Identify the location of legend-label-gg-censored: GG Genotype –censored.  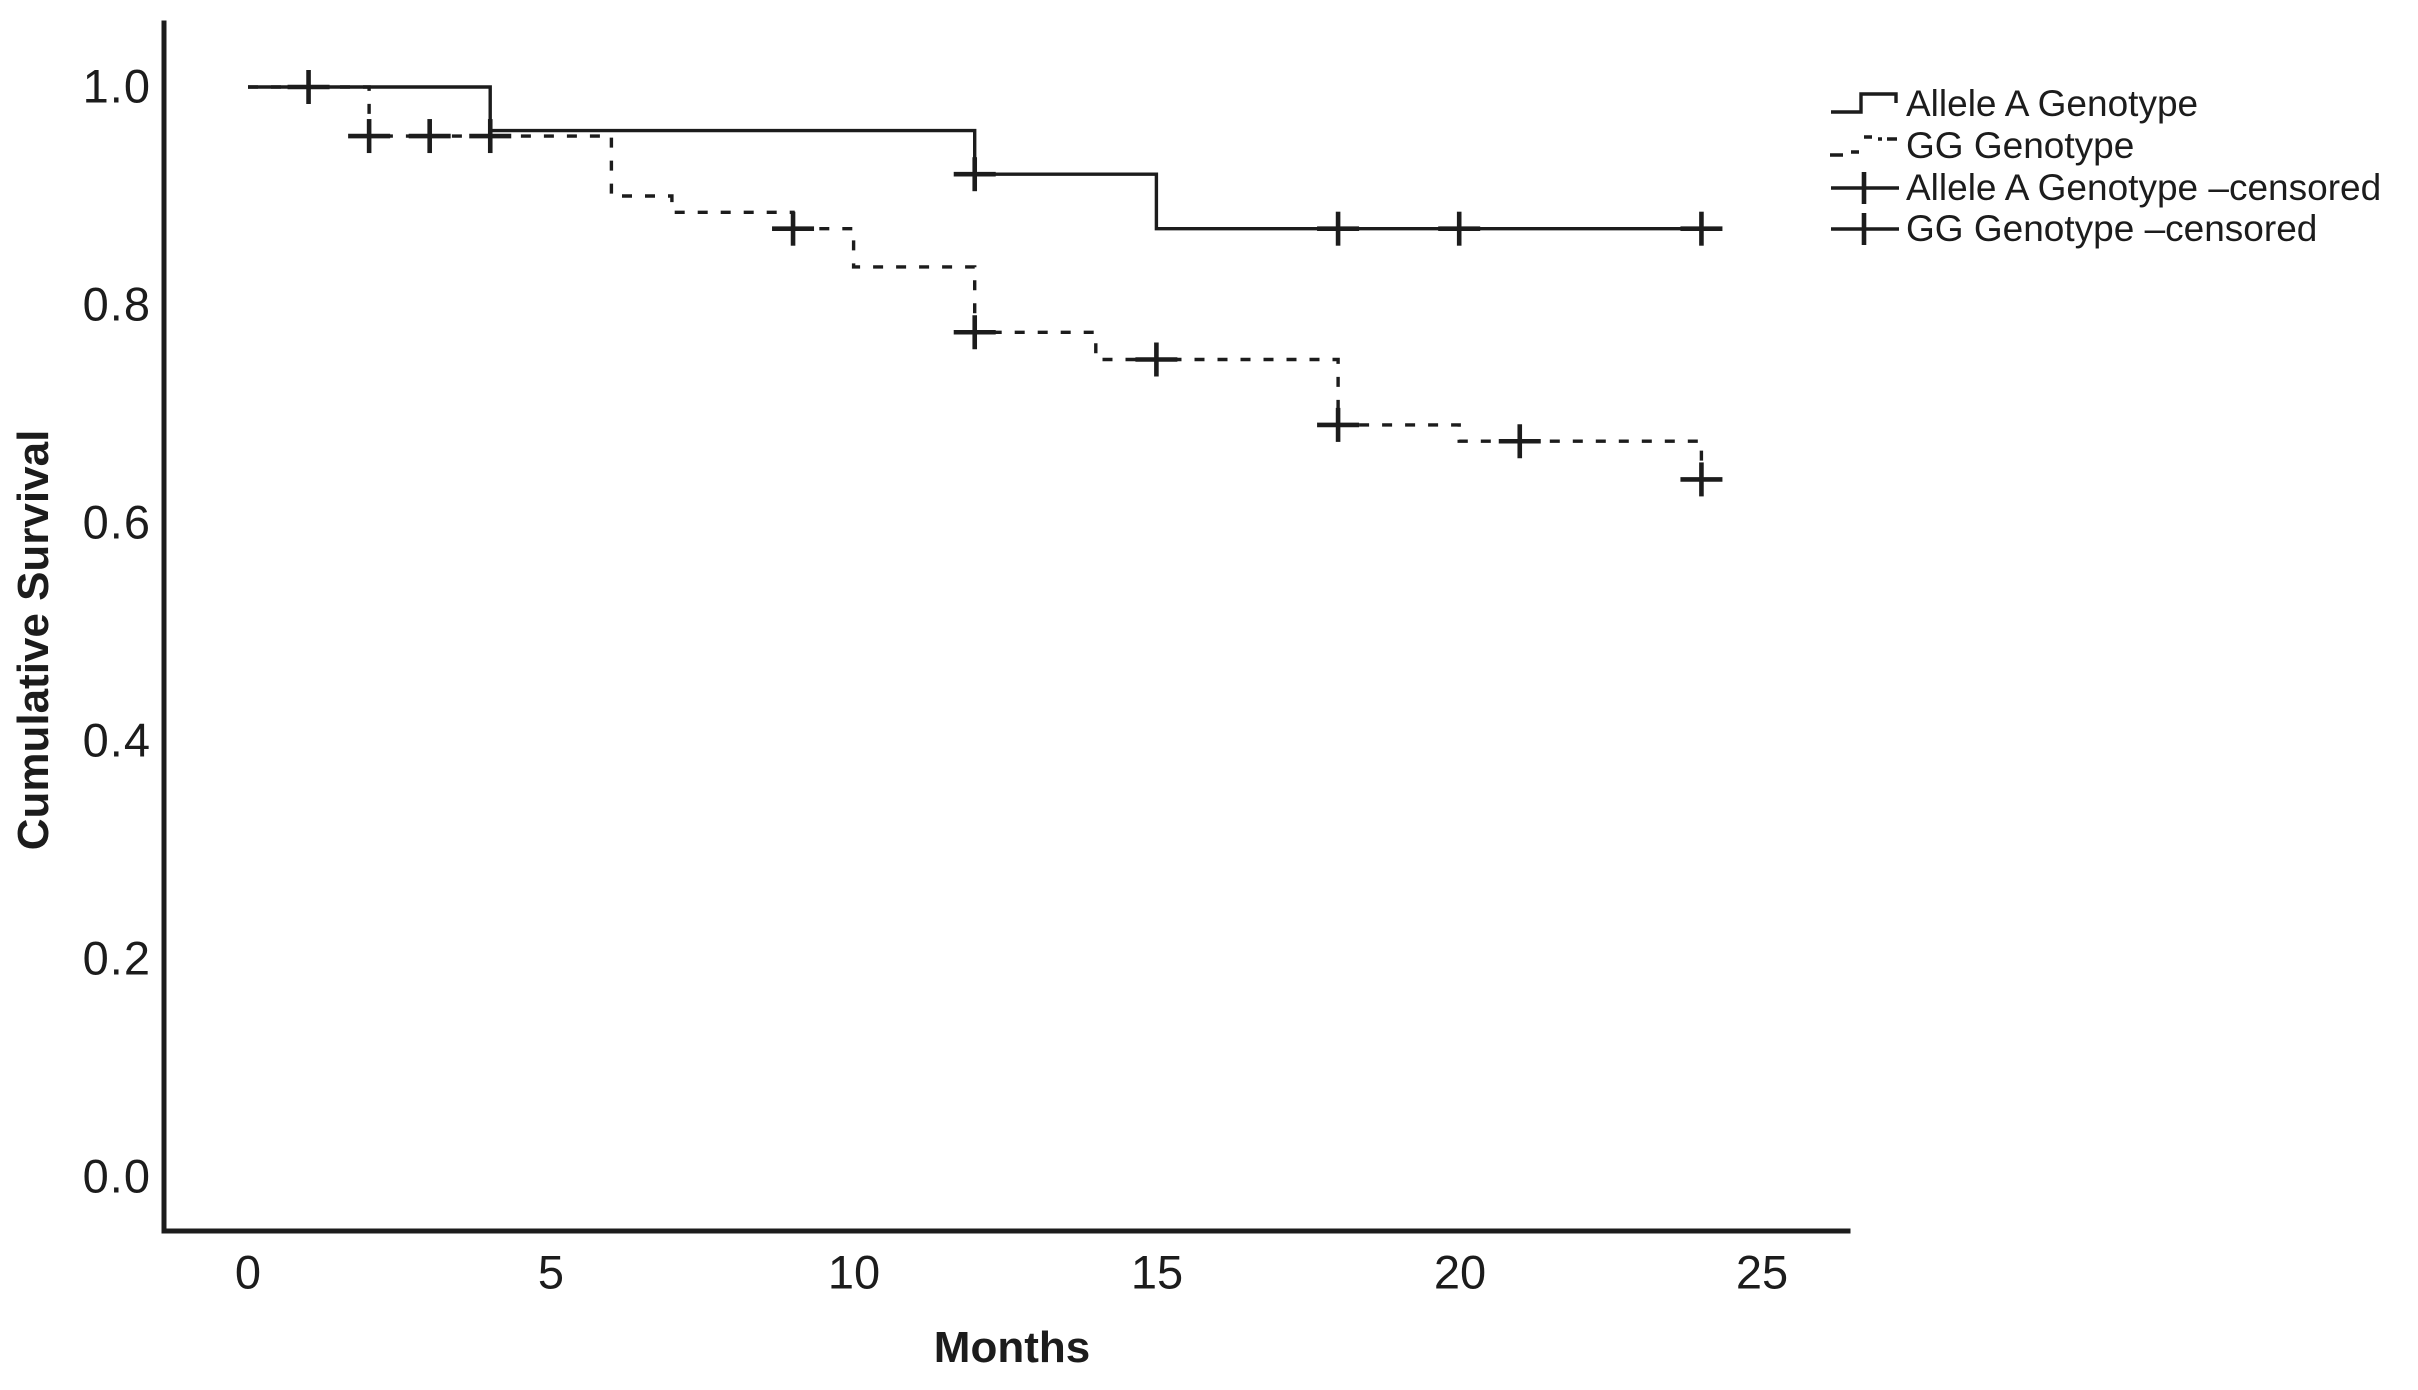
(2112, 228).